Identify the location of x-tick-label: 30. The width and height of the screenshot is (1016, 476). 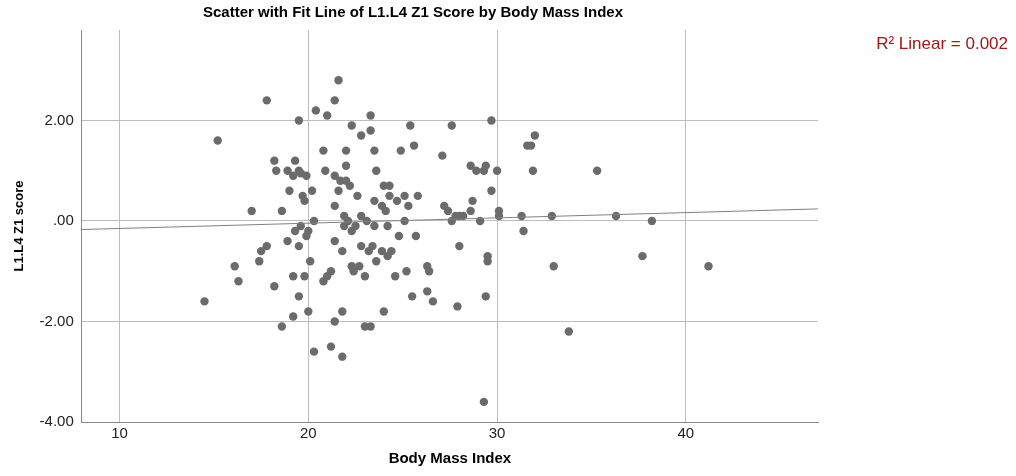
(497, 433).